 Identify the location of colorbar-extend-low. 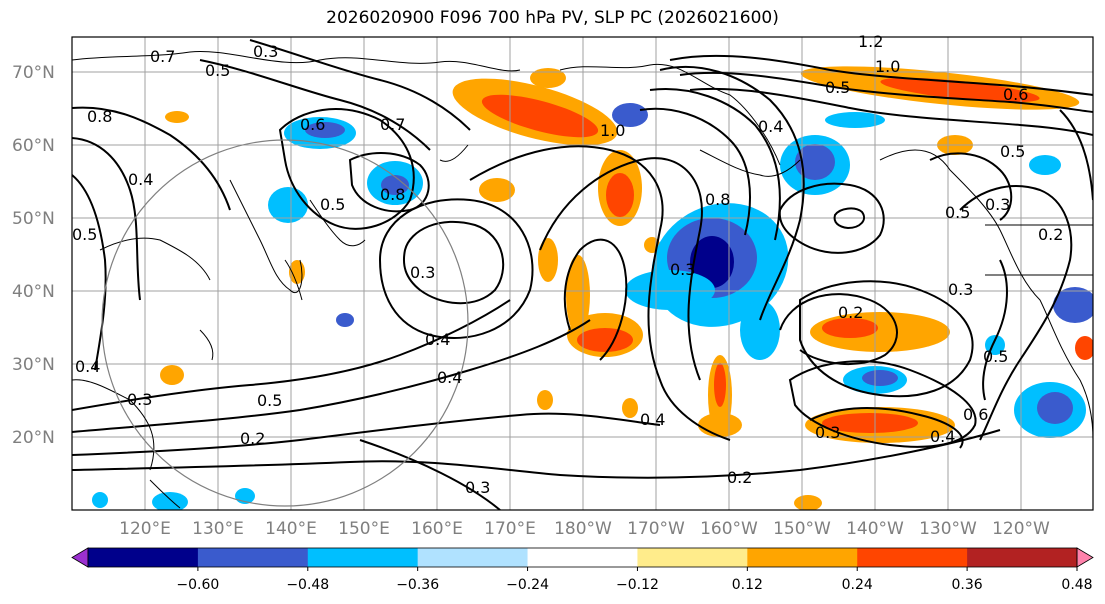
(80, 557).